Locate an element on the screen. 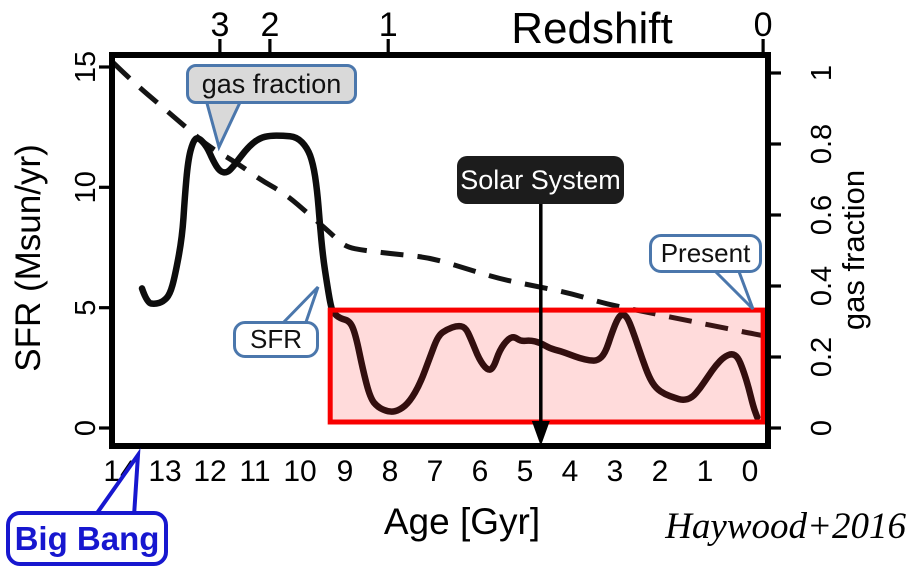  redshift-tick-label: 1 is located at coordinates (388, 25).